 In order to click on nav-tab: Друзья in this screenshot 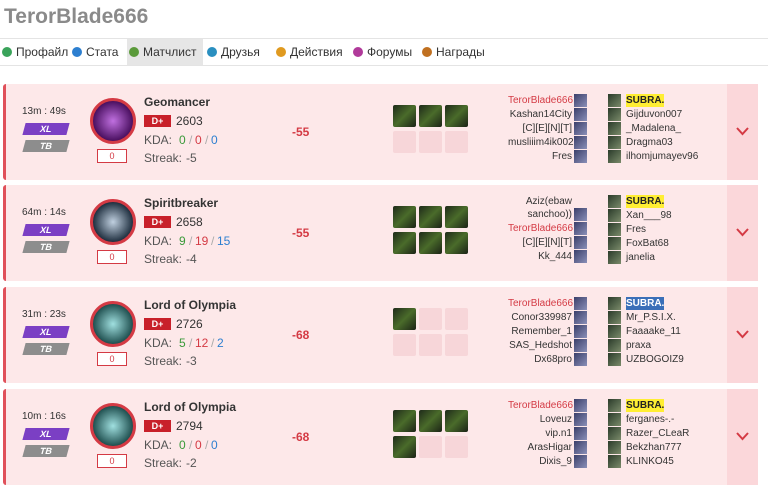, I will do `click(238, 52)`.